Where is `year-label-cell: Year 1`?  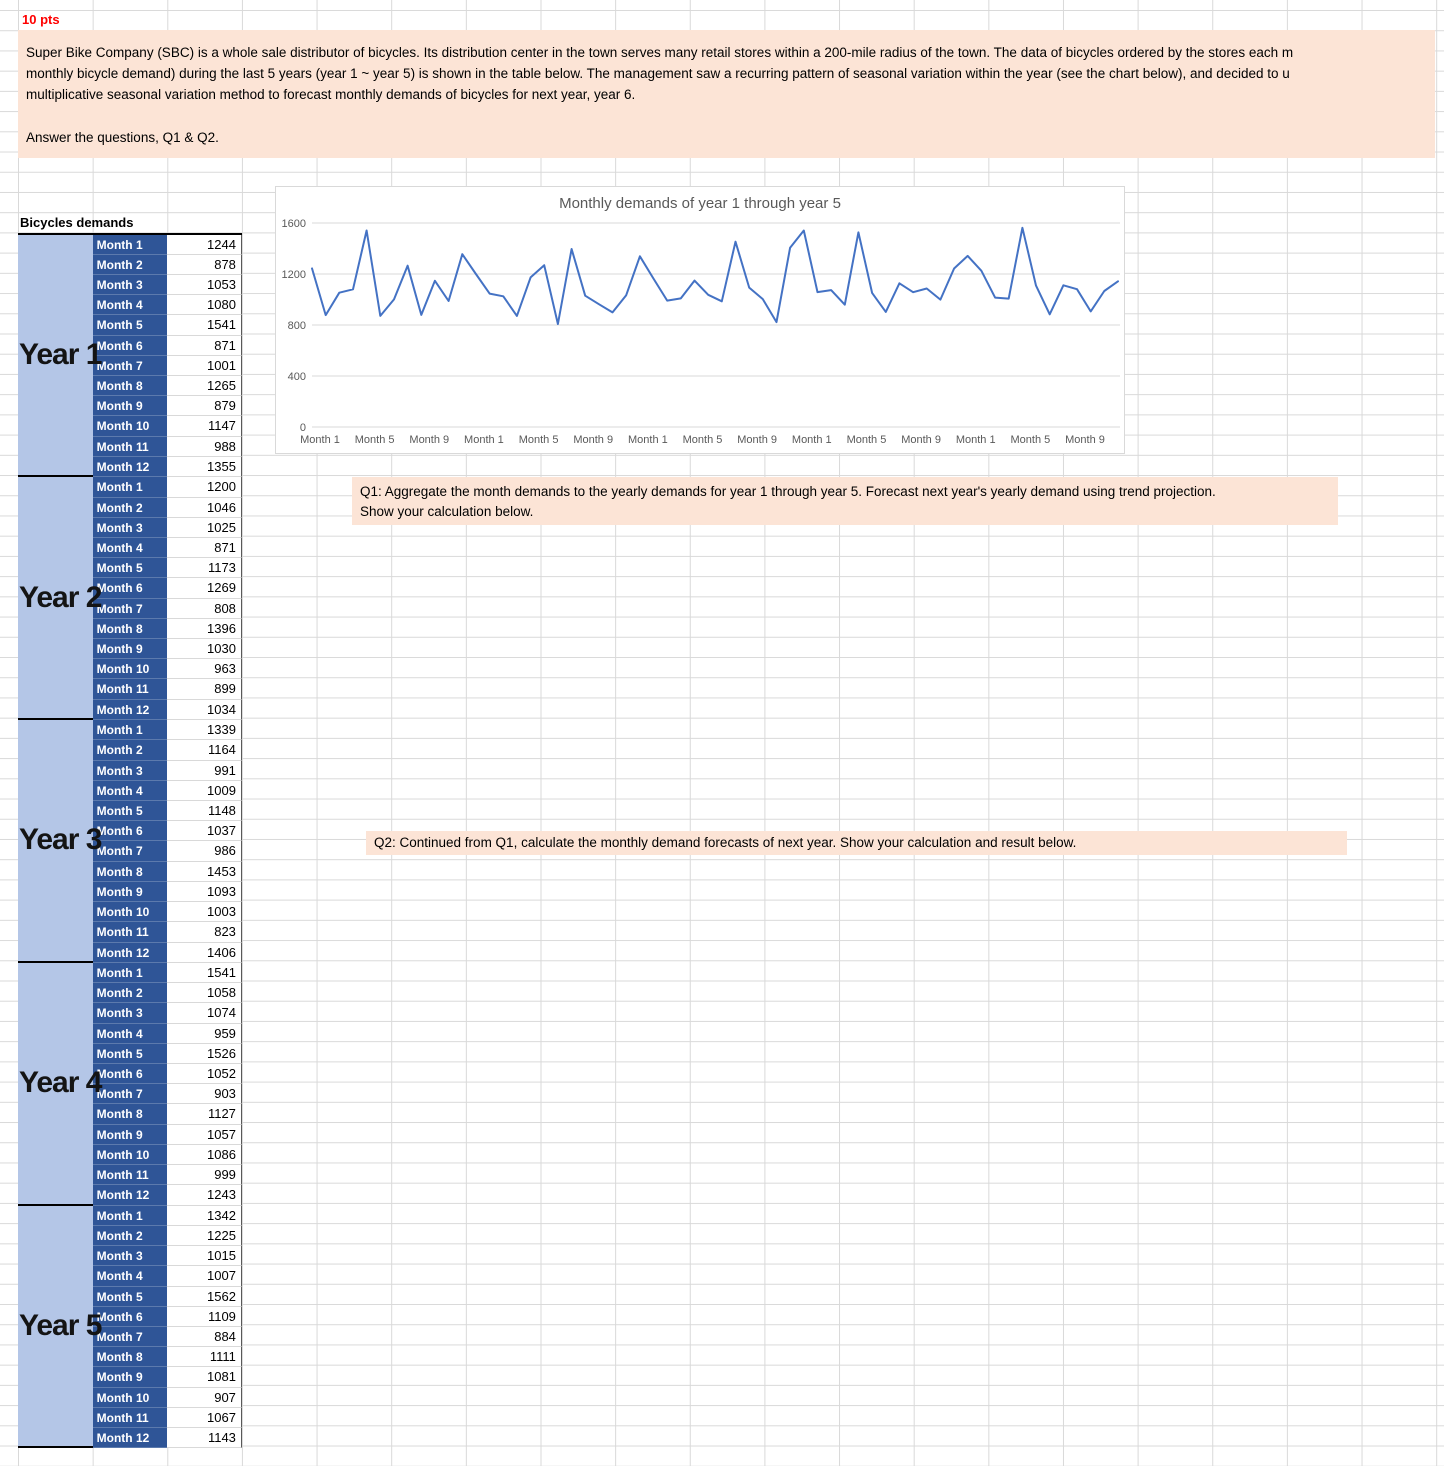
year-label-cell: Year 1 is located at coordinates (60, 355).